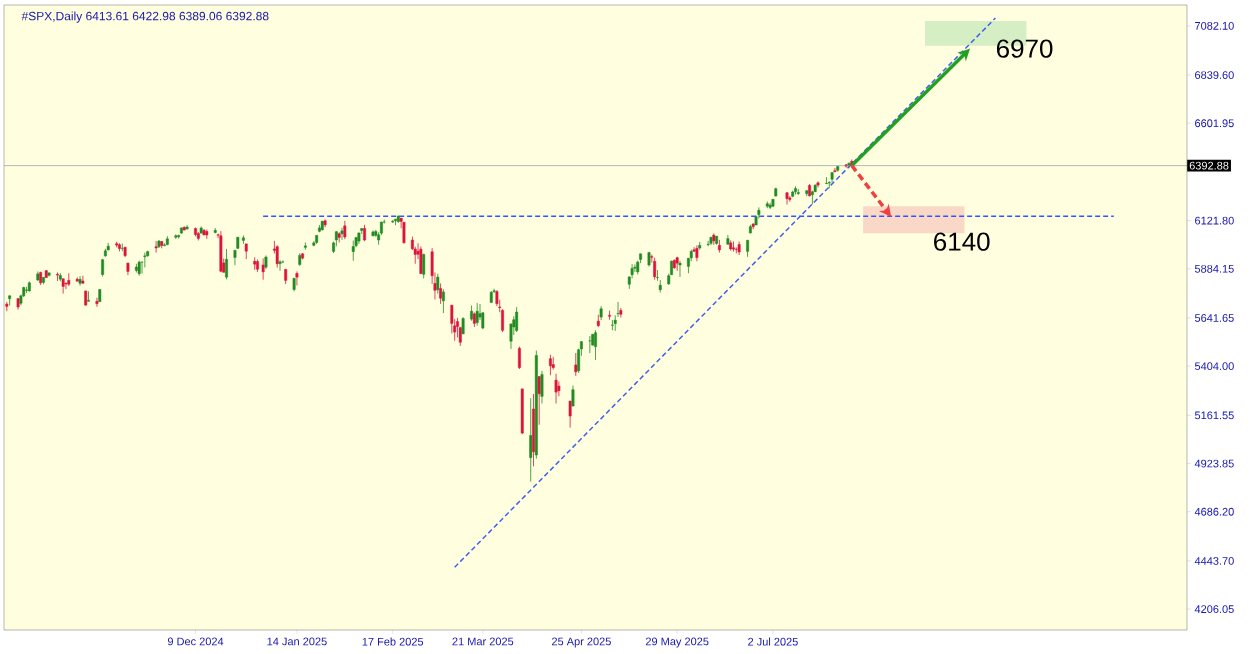 The width and height of the screenshot is (1251, 654). Describe the element at coordinates (1214, 220) in the screenshot. I see `y-tick-label: 6121.80` at that location.